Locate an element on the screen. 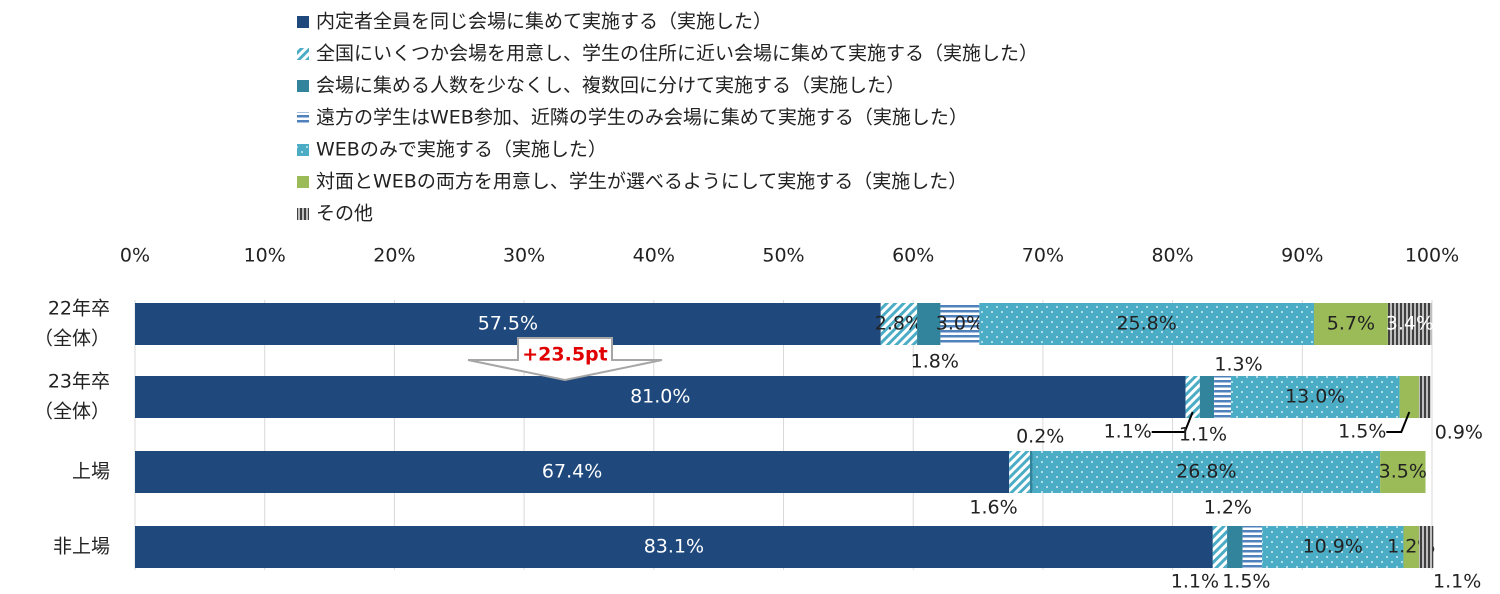 This screenshot has height=594, width=1500. data-label: 3.4% is located at coordinates (1410, 324).